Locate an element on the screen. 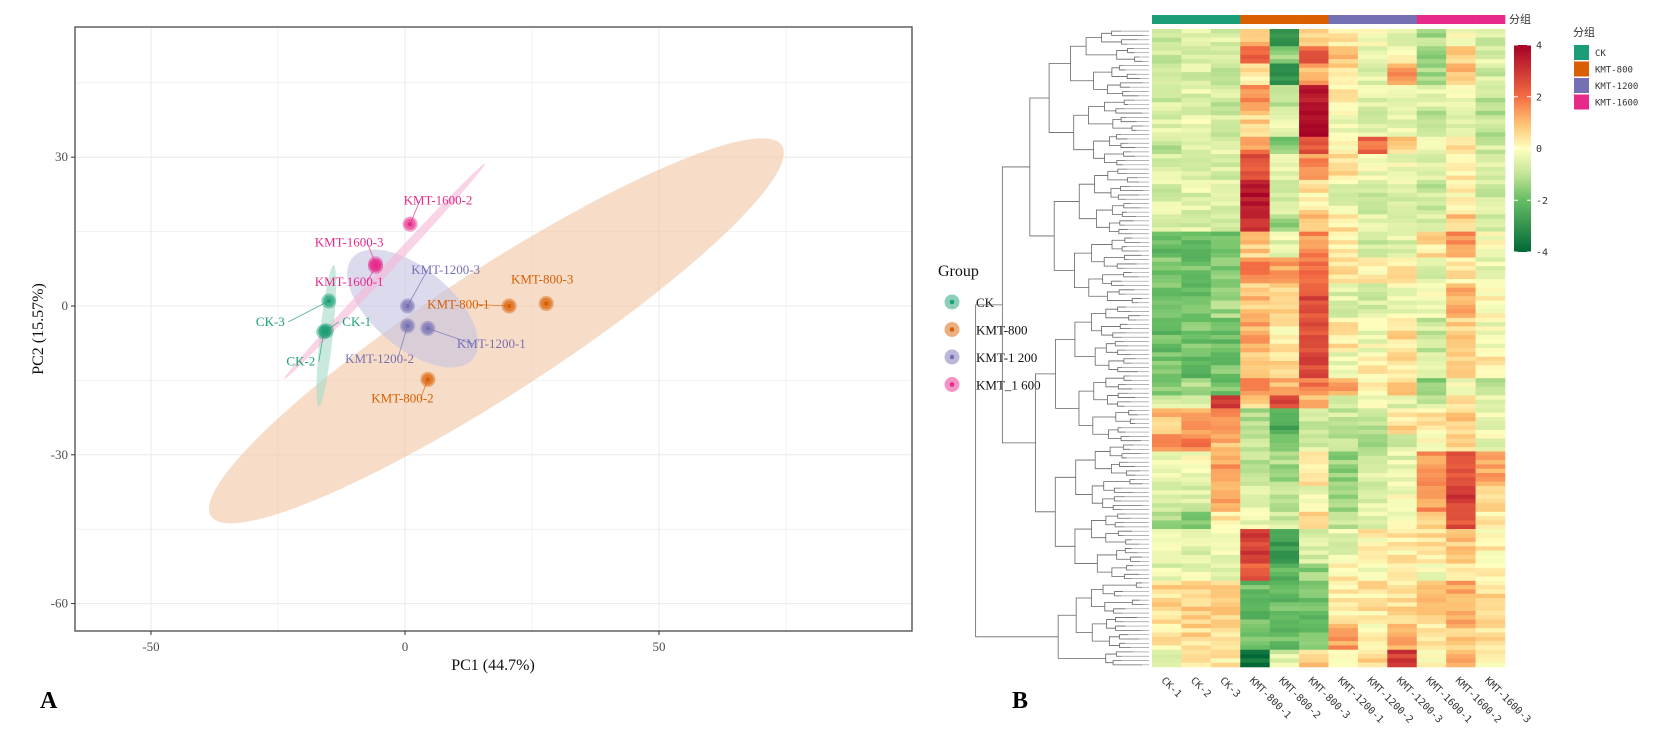  data-point-center is located at coordinates (328, 301).